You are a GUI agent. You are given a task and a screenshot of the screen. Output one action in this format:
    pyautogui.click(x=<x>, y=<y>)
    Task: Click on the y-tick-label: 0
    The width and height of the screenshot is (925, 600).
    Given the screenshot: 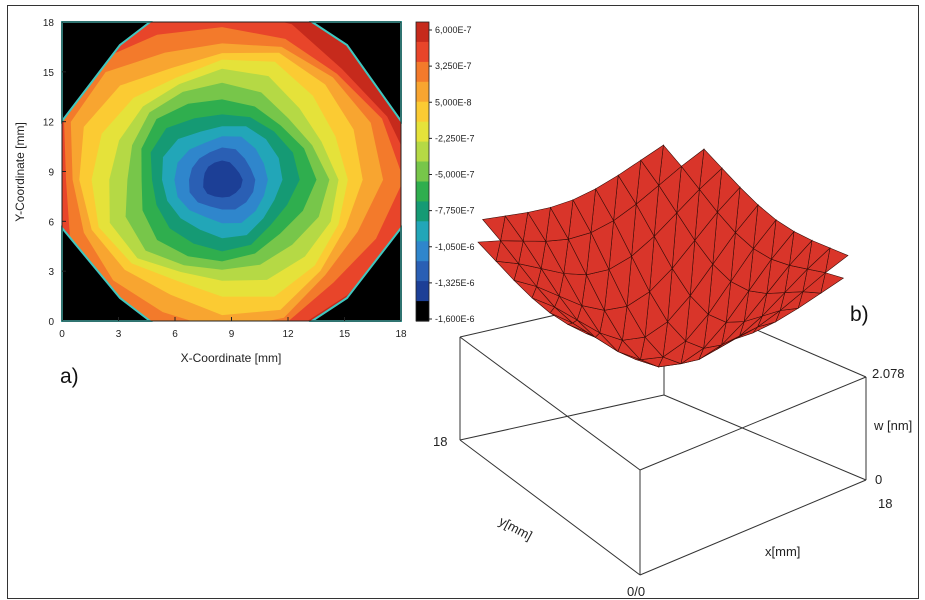 What is the action you would take?
    pyautogui.click(x=51, y=322)
    